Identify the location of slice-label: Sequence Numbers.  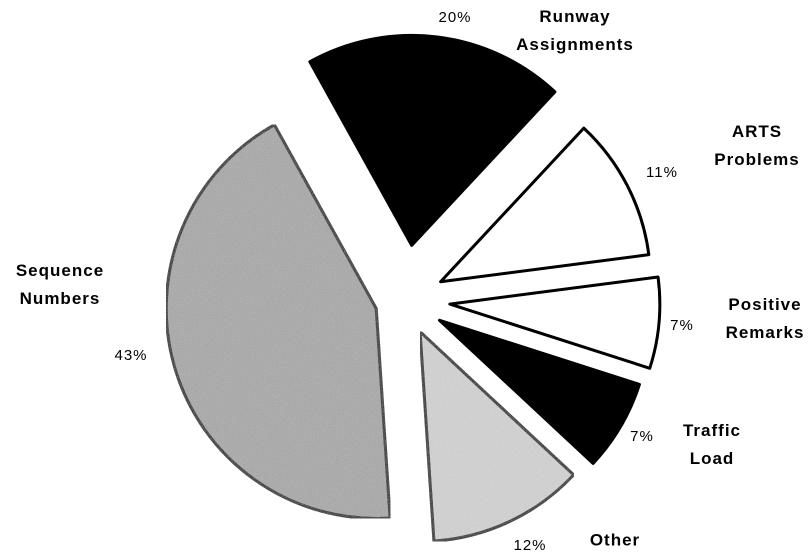
(60, 284).